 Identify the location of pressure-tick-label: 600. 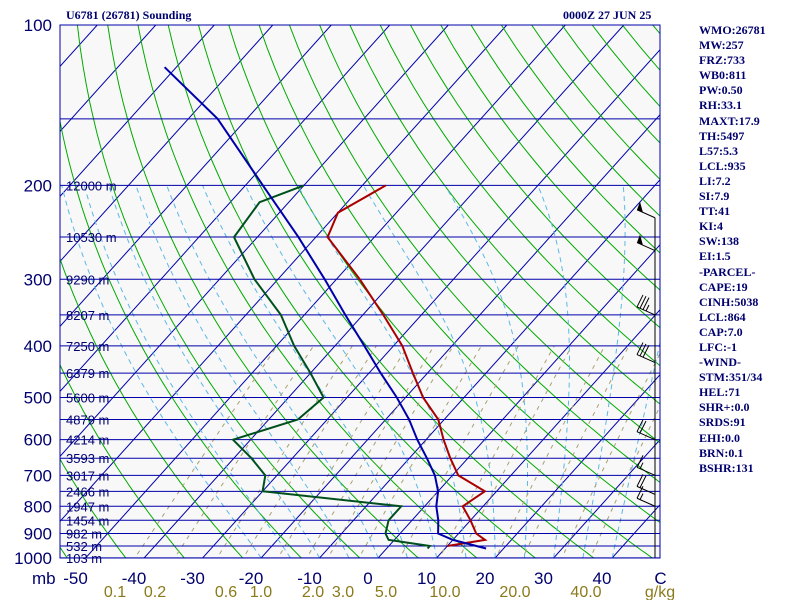
(38, 440).